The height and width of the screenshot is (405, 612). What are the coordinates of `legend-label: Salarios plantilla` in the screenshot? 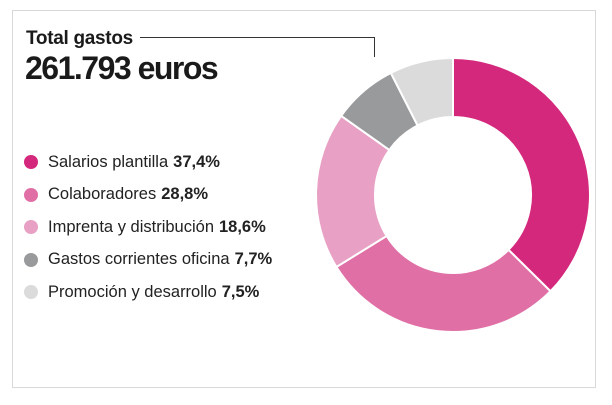 It's located at (108, 161).